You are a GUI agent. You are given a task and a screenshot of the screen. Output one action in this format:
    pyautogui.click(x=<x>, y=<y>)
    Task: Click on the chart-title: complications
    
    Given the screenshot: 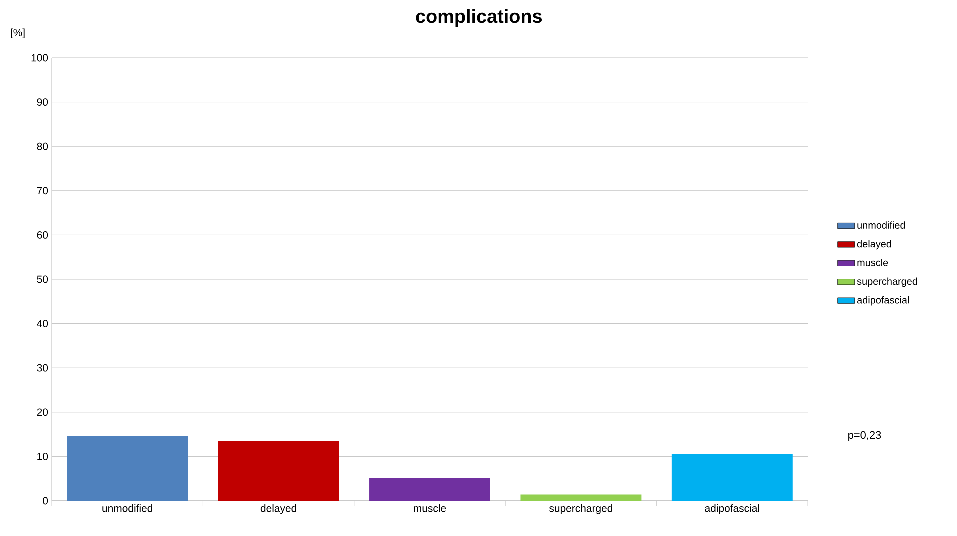 What is the action you would take?
    pyautogui.click(x=479, y=18)
    